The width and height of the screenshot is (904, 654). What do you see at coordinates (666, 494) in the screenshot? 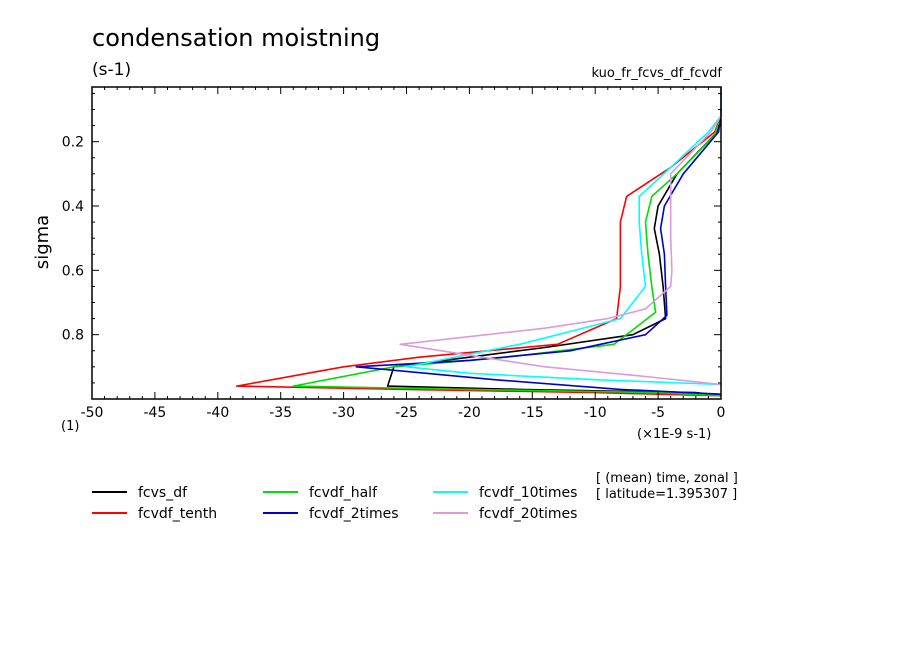
I see `annotation-line-2: [ latitude=1.395307 ]` at bounding box center [666, 494].